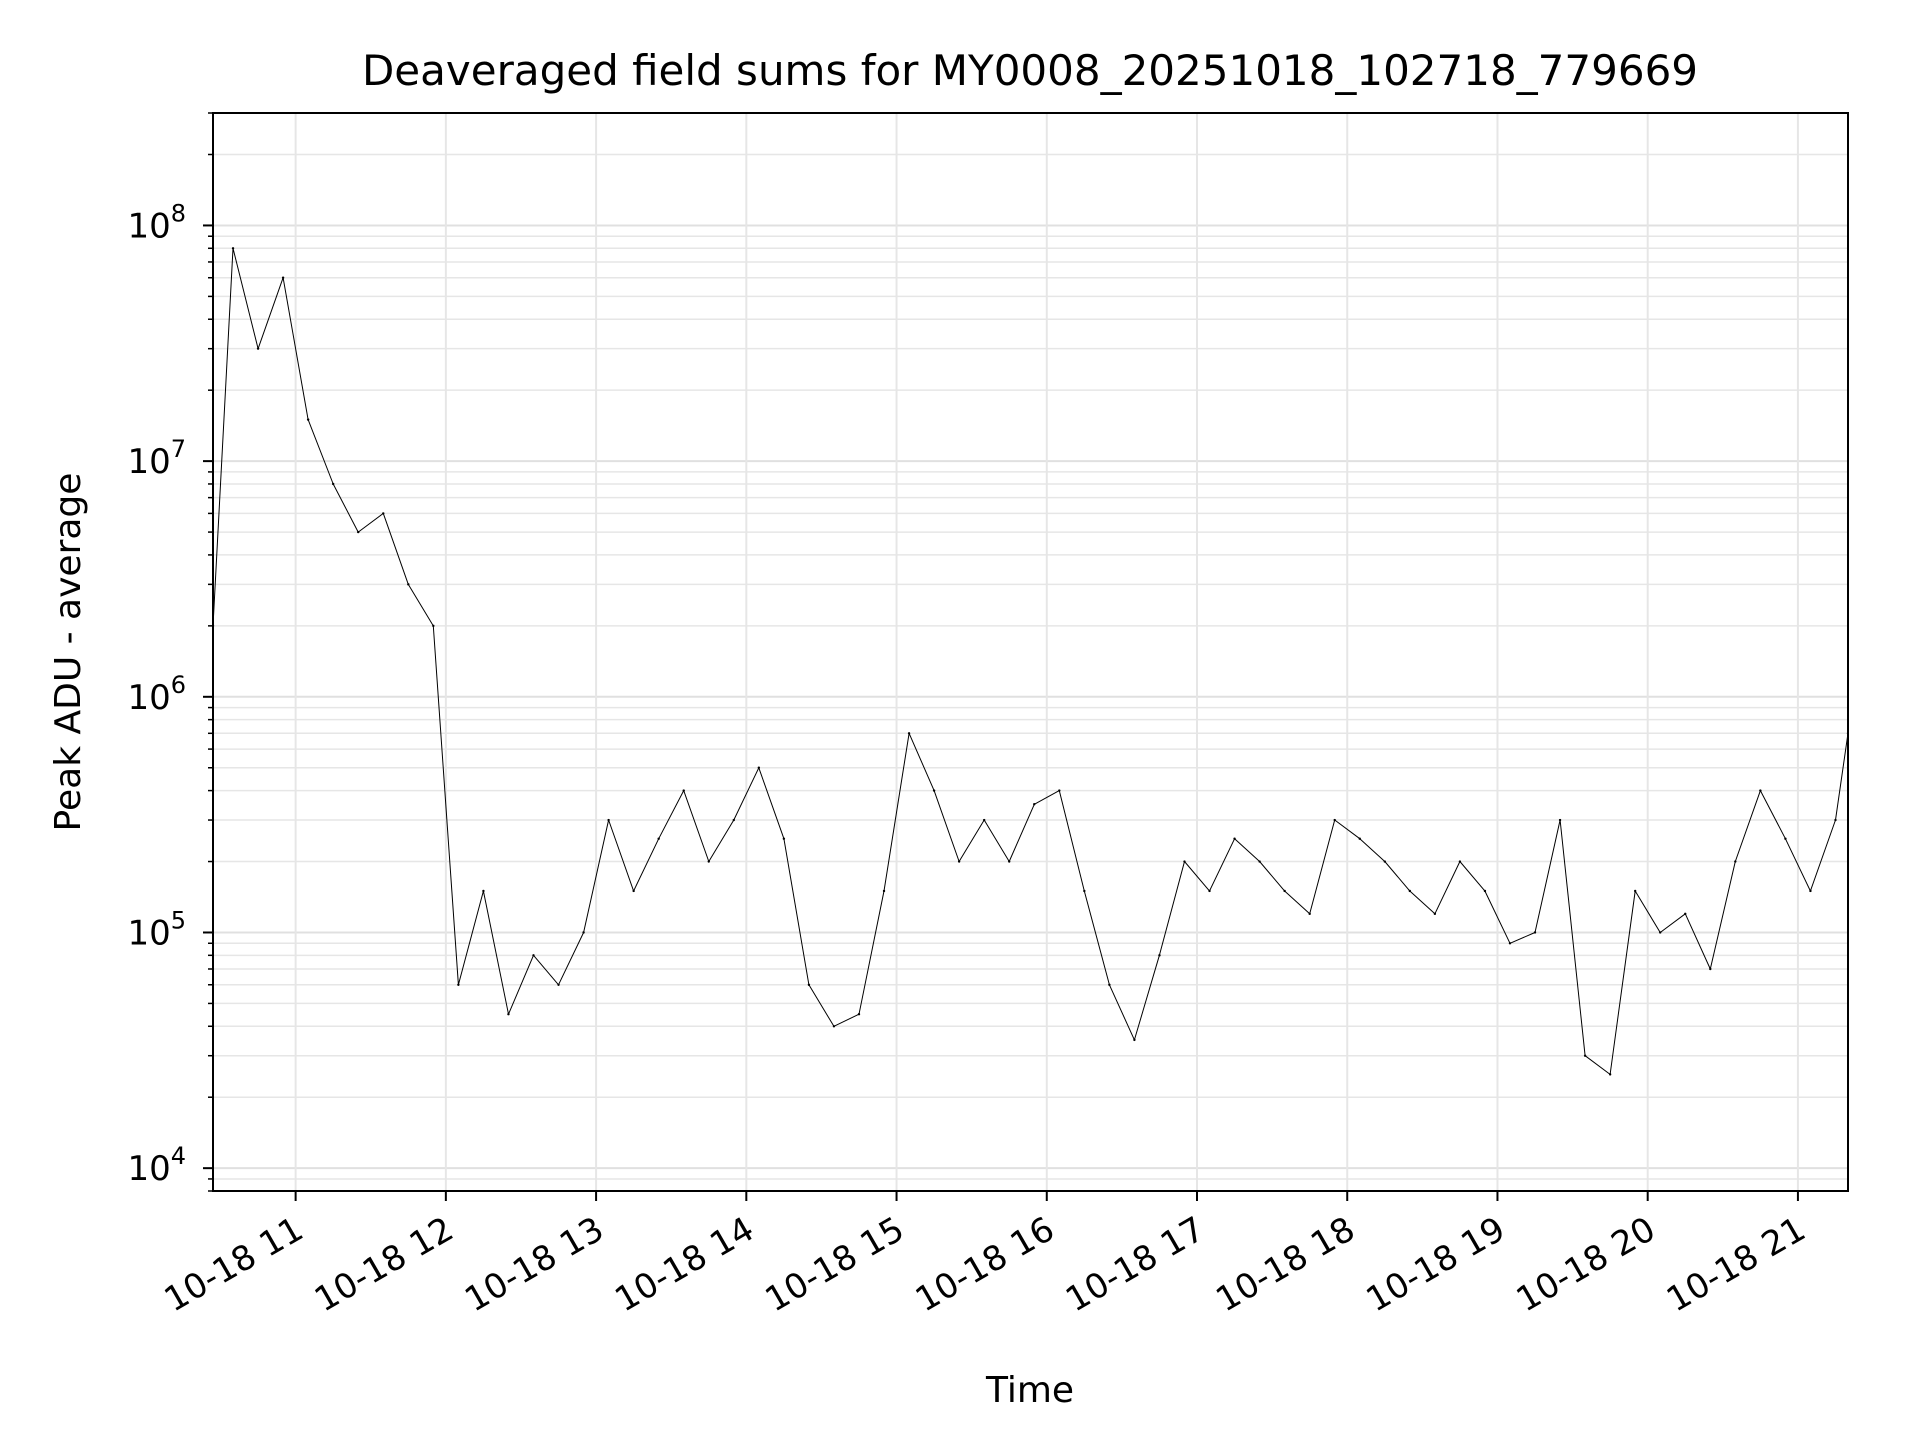  Describe the element at coordinates (170, 652) in the screenshot. I see `y-axis-ticks: 10⁴ 10⁵ 10⁶ 10⁷ 10⁸` at that location.